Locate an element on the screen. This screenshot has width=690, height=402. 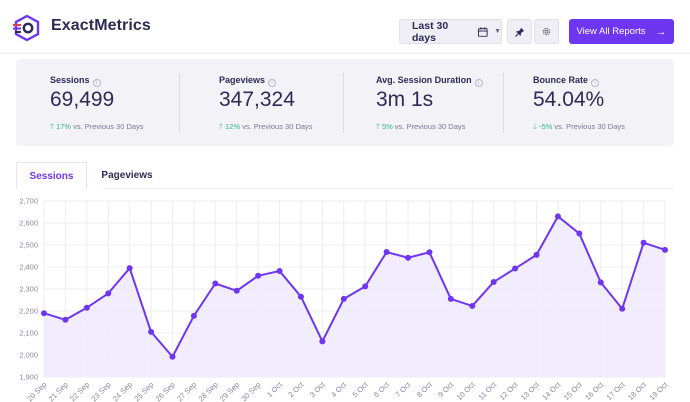
y-tick-label: 1,900 is located at coordinates (28, 377).